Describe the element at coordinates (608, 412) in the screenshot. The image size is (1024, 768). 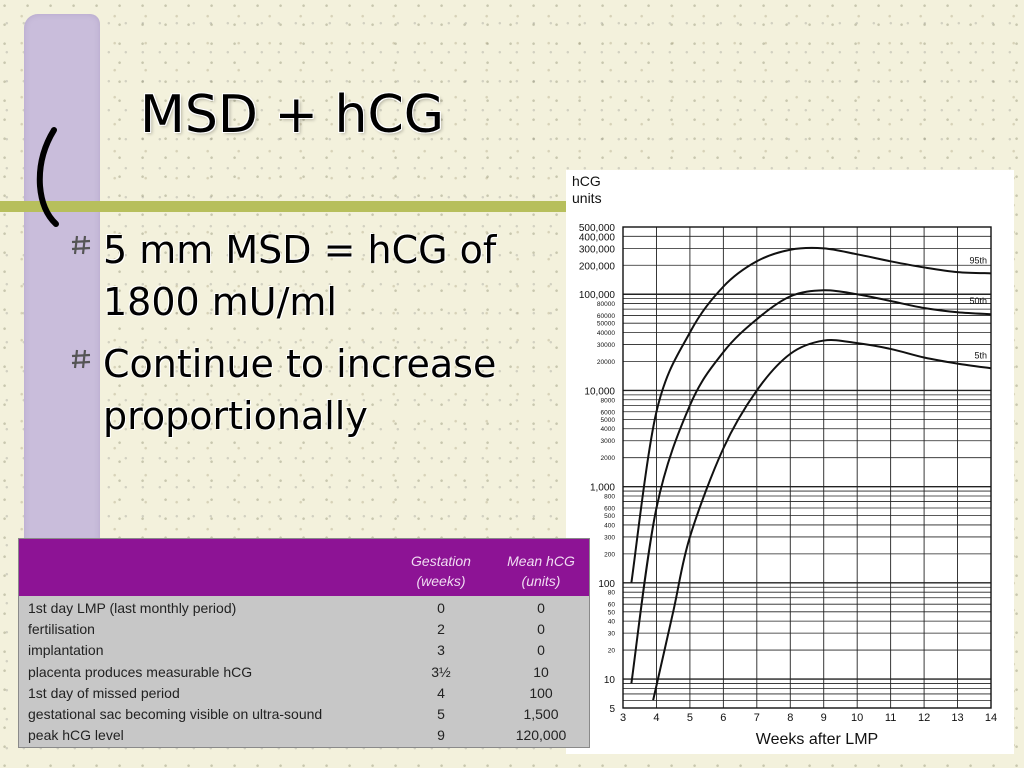
I see `y-tick-label: 6000` at that location.